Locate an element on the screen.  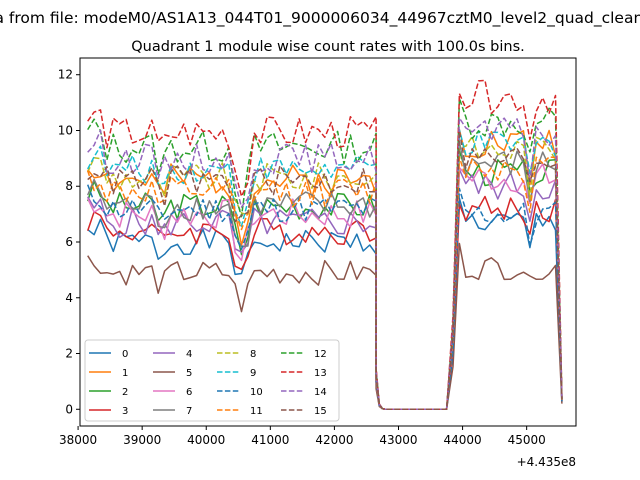
x-axis: 38000 39000 40000 41000 42000 43000 44000 45000 is located at coordinates (302, 436).